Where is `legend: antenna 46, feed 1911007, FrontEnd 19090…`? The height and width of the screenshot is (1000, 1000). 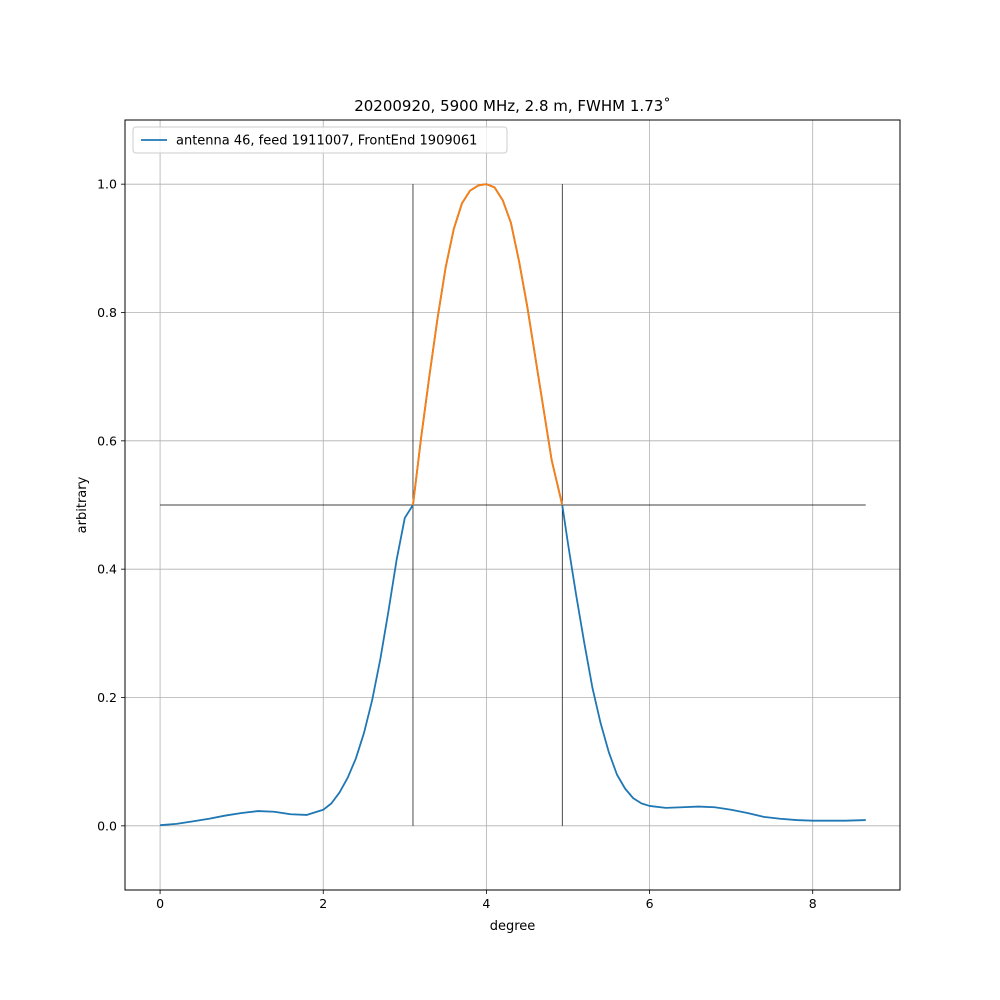
legend: antenna 46, feed 1911007, FrontEnd 19090… is located at coordinates (320, 140).